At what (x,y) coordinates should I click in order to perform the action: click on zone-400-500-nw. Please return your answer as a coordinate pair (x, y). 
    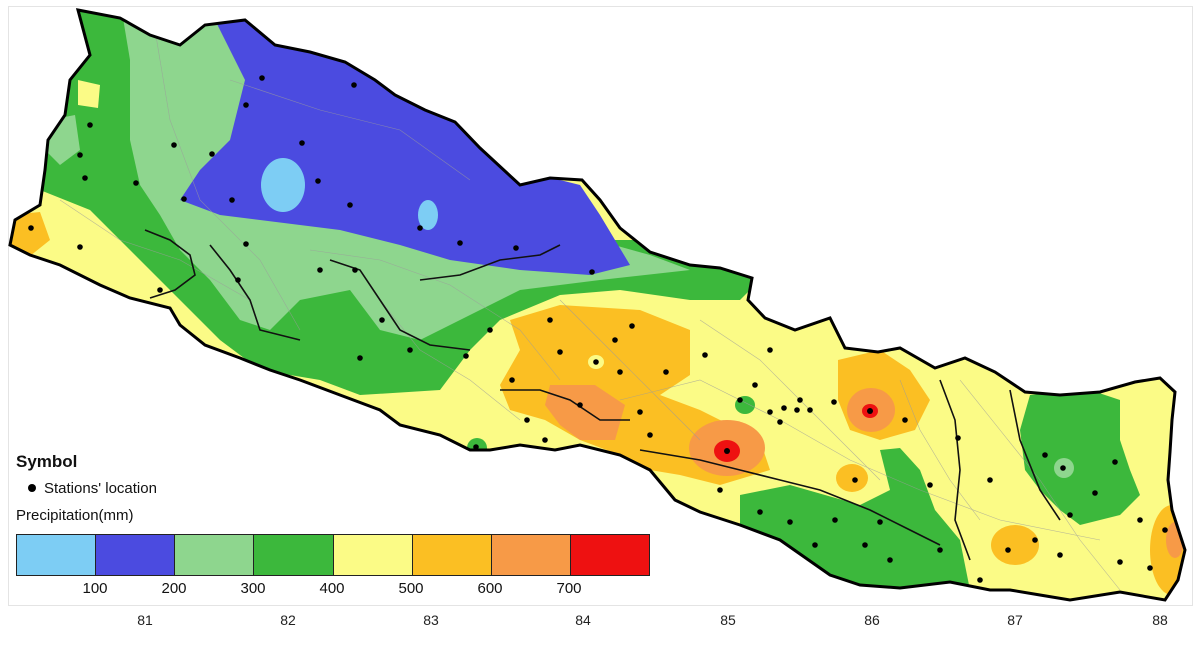
    Looking at the image, I should click on (89, 94).